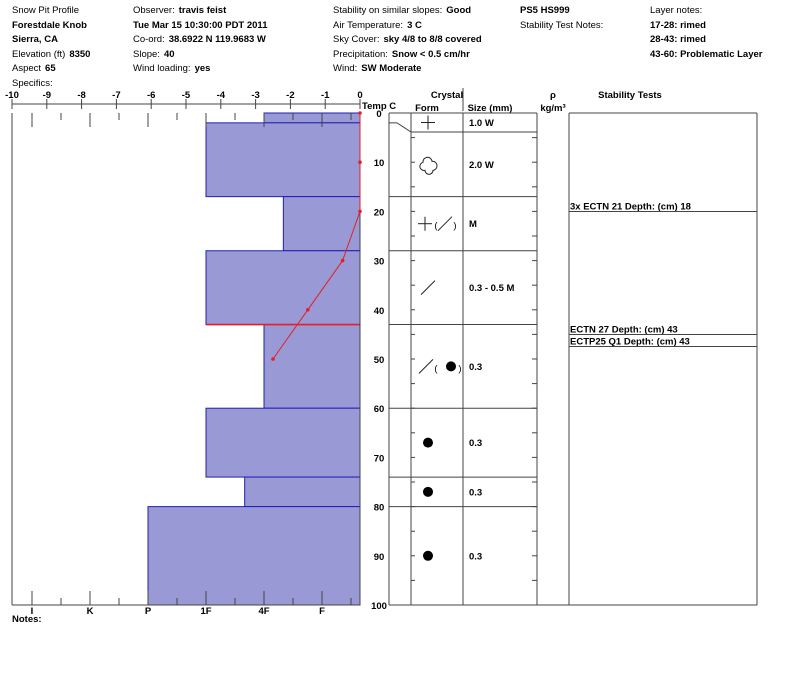 This screenshot has width=800, height=676. Describe the element at coordinates (379, 212) in the screenshot. I see `depth-tick-label: 20` at that location.